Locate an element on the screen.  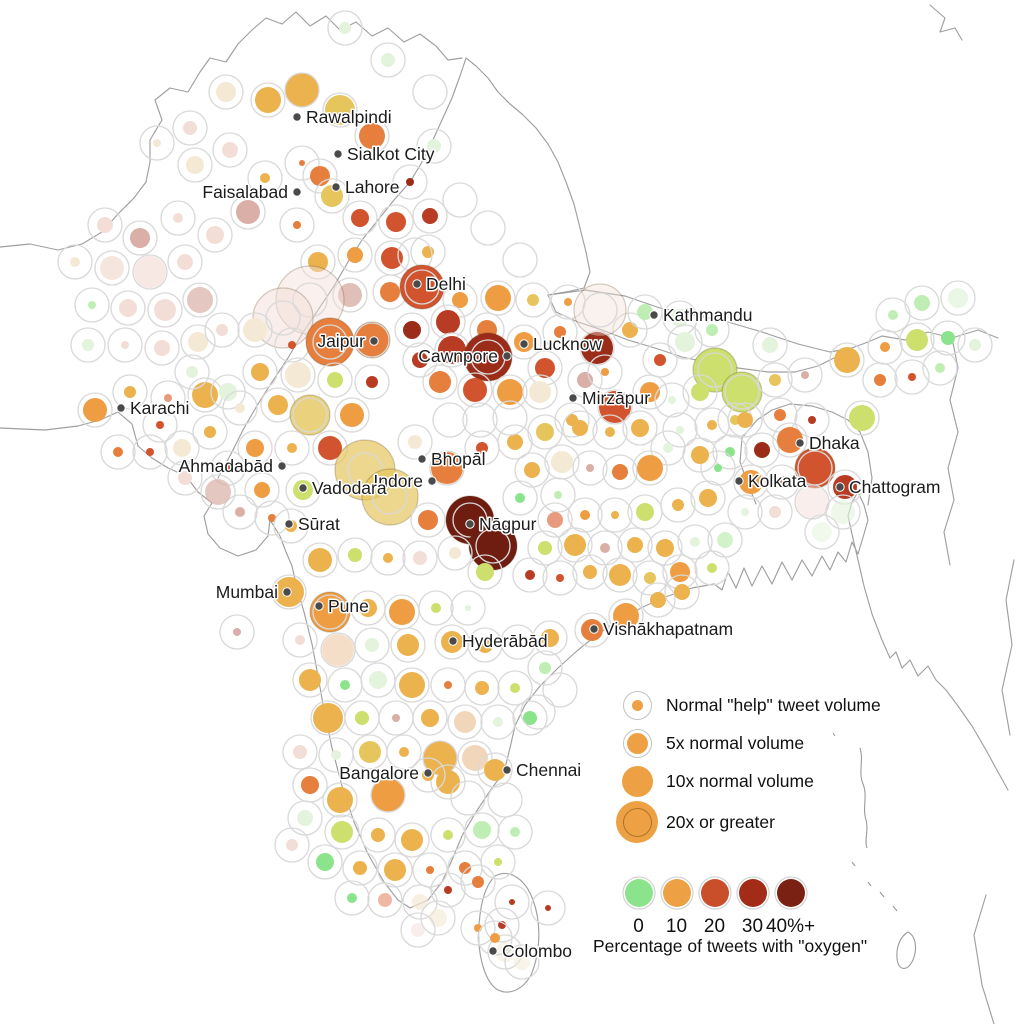
color-legend-item: 20 is located at coordinates (714, 908).